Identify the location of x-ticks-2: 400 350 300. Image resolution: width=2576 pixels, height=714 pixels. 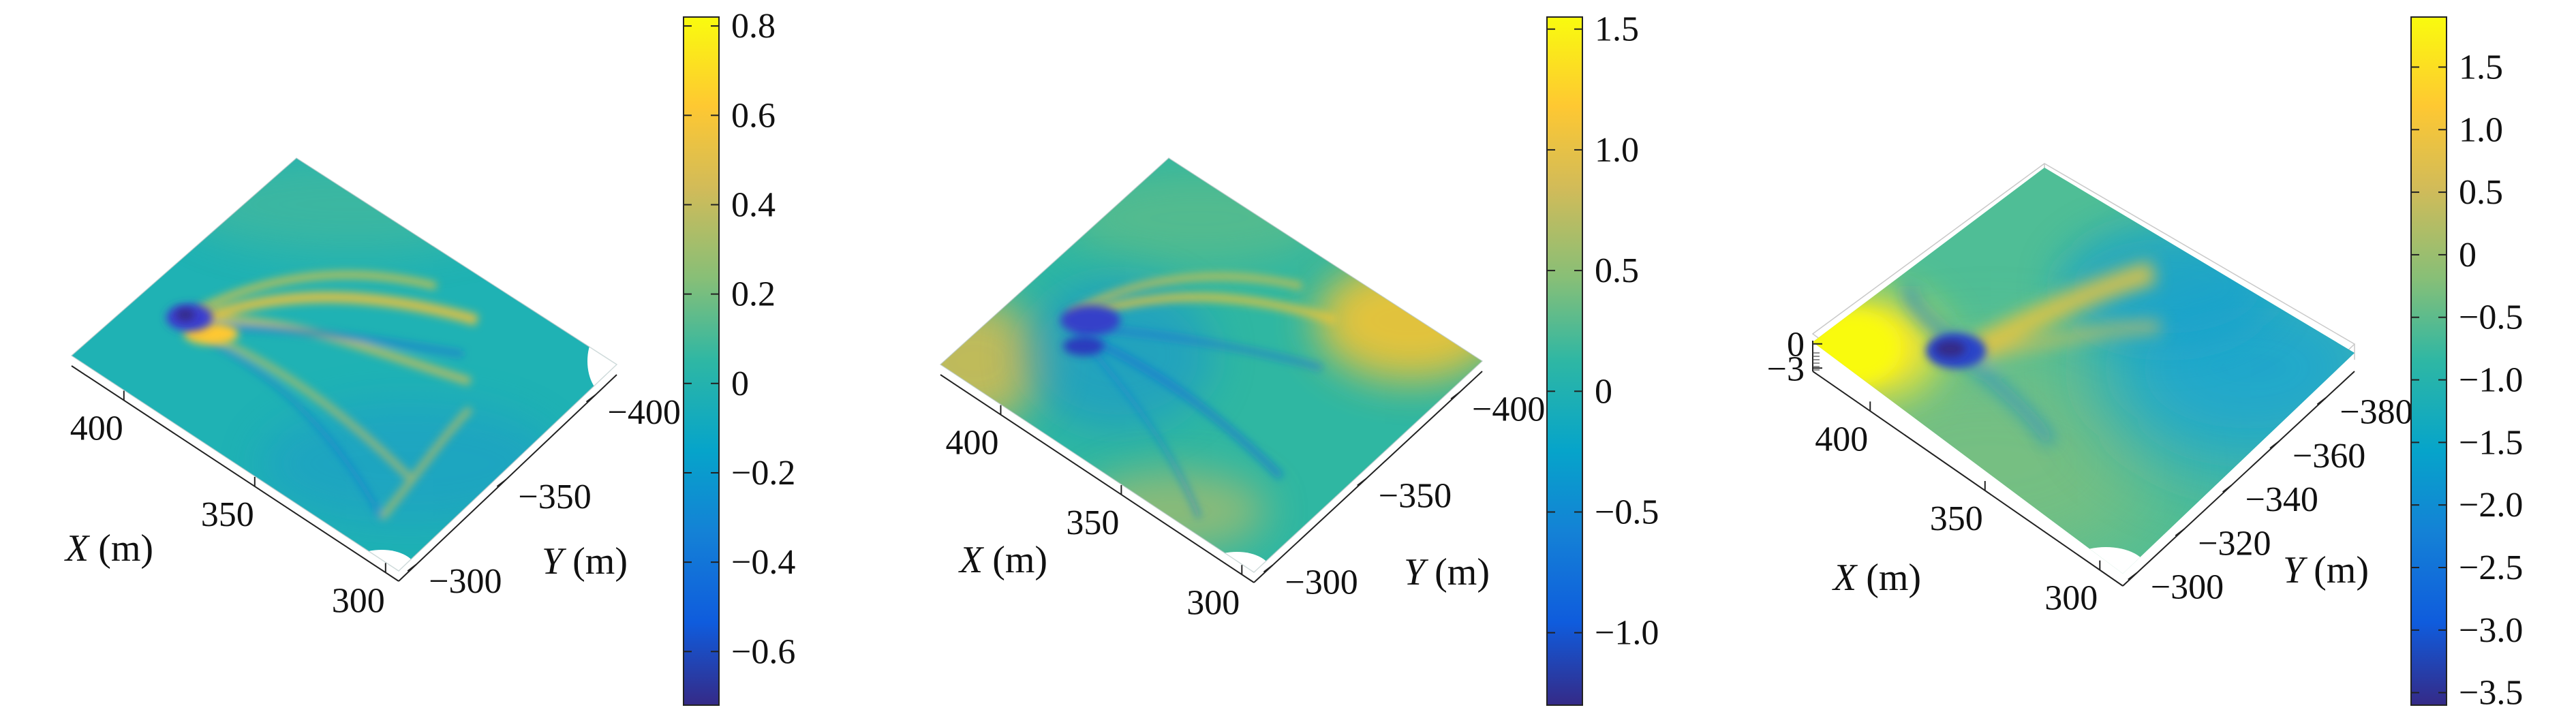
(1094, 513).